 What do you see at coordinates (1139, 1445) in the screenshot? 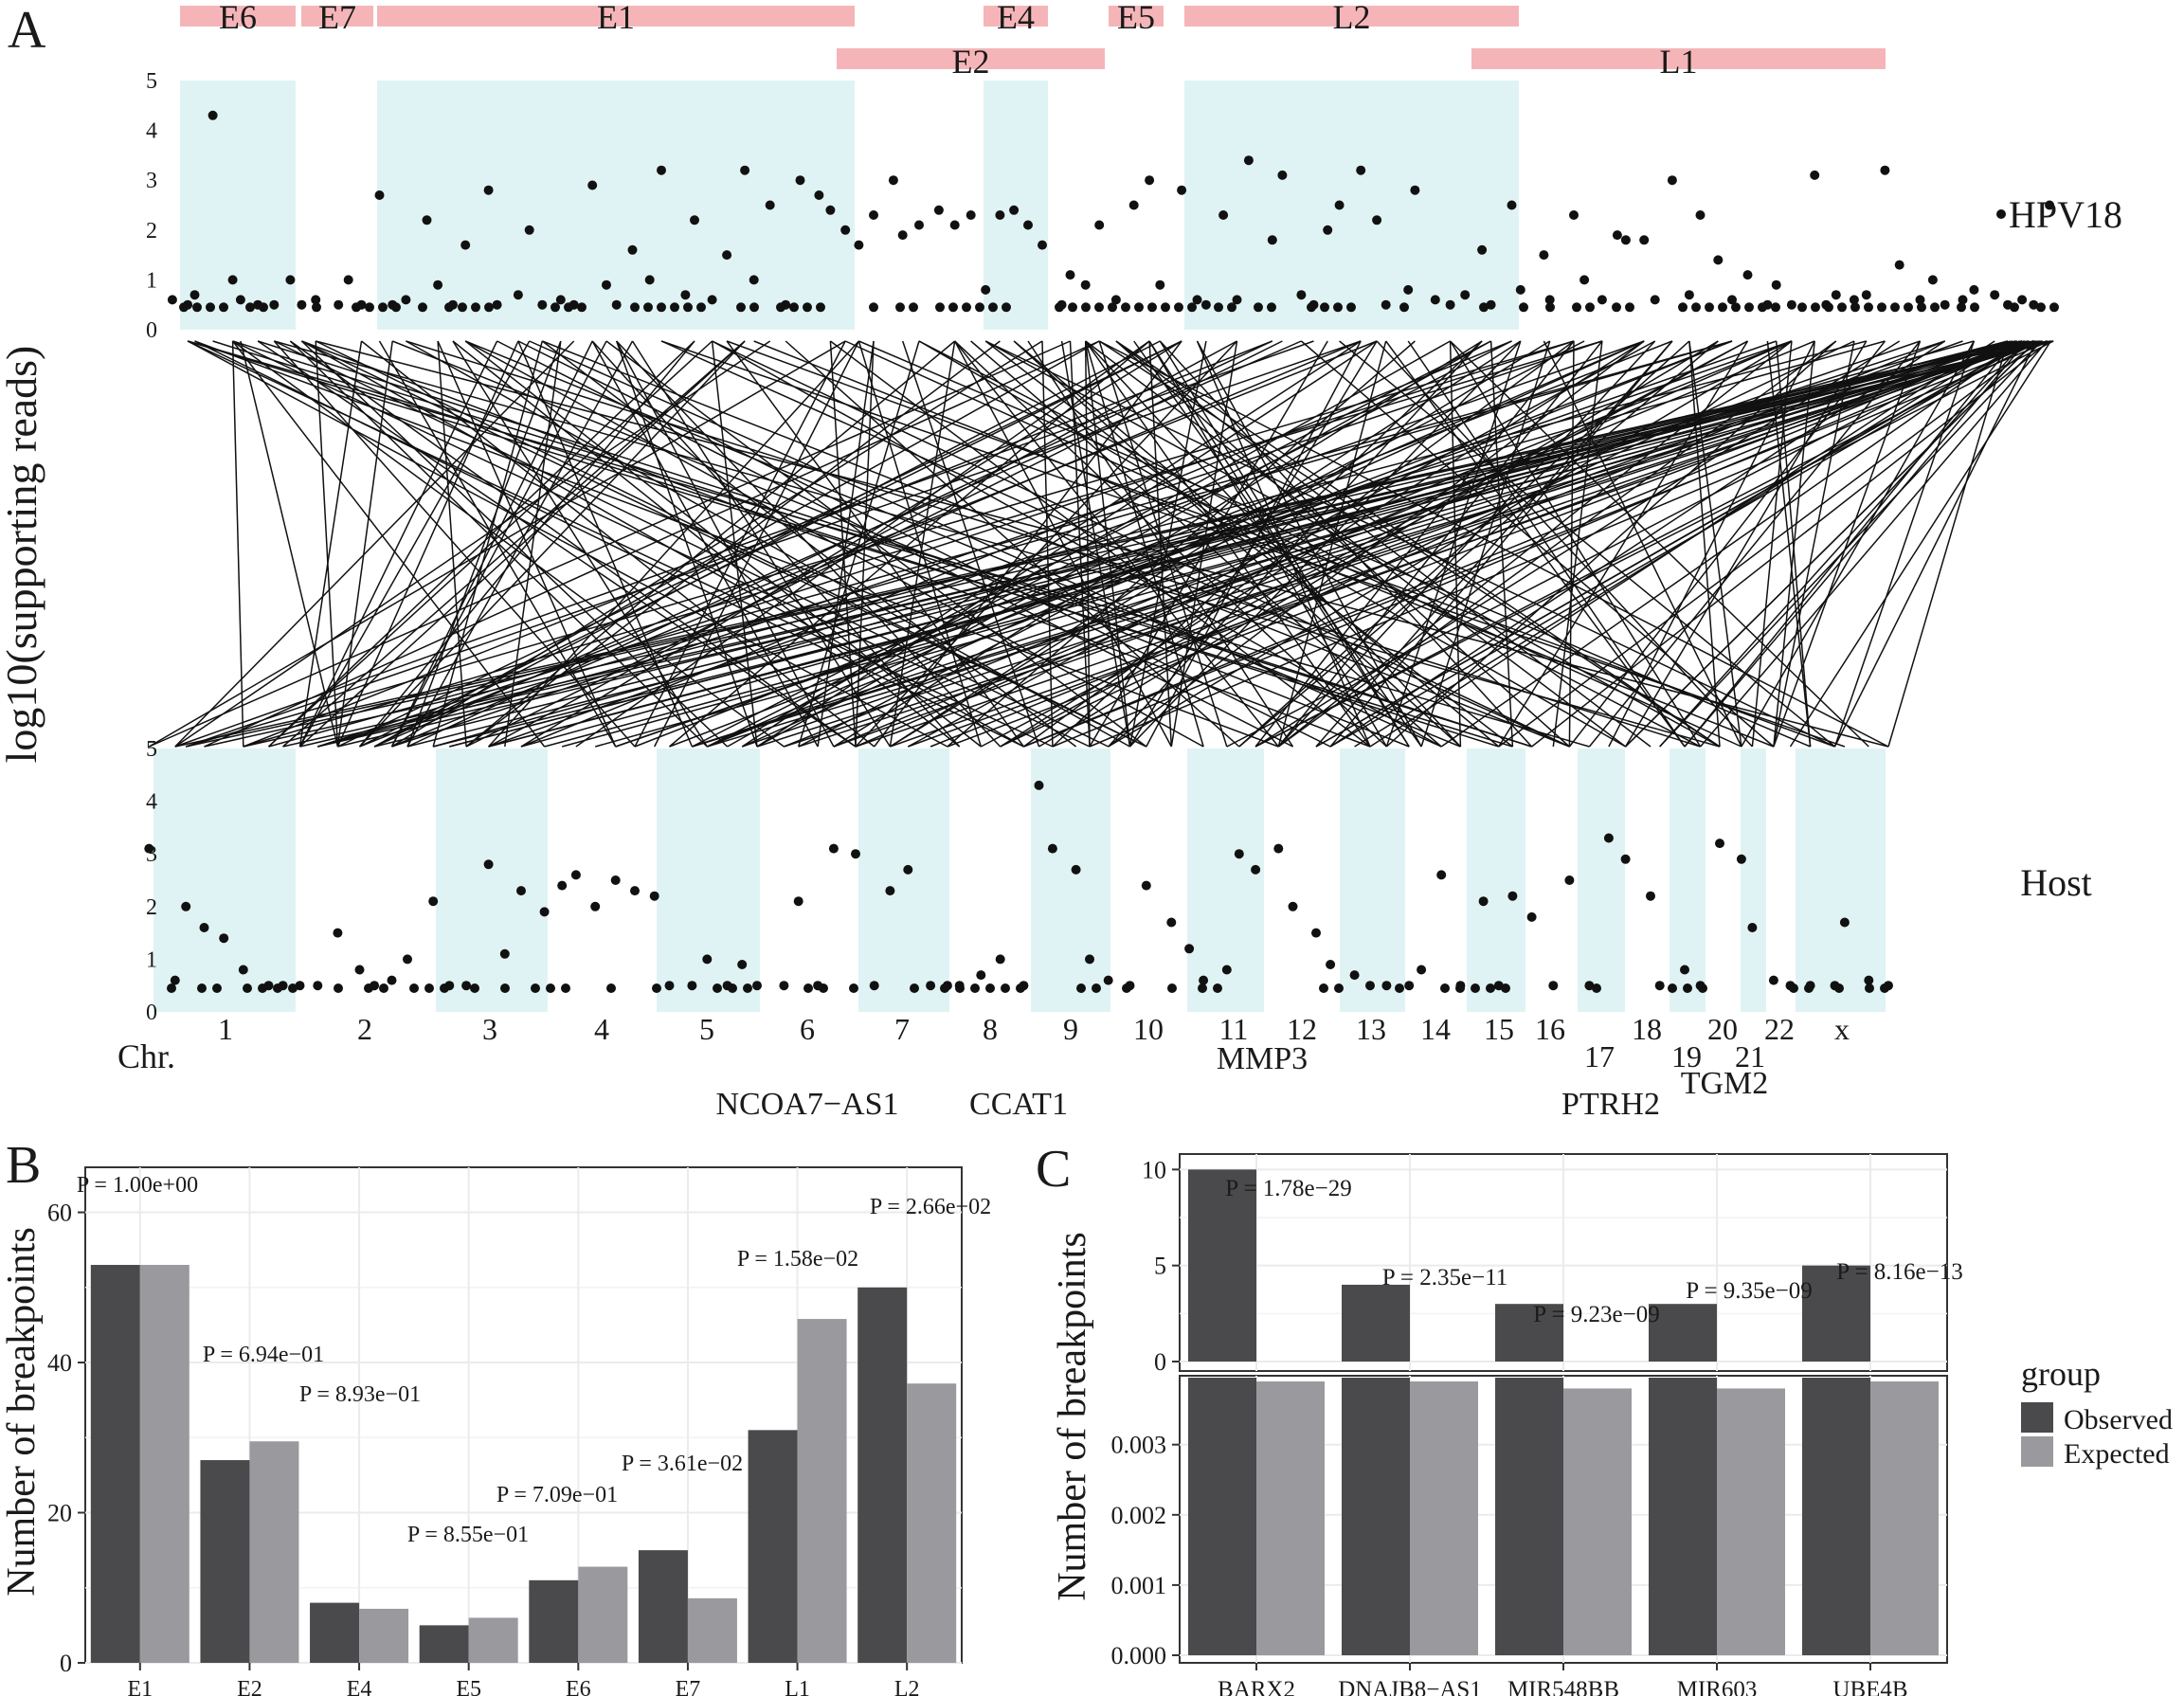
I see `ytick-label: 0.003` at bounding box center [1139, 1445].